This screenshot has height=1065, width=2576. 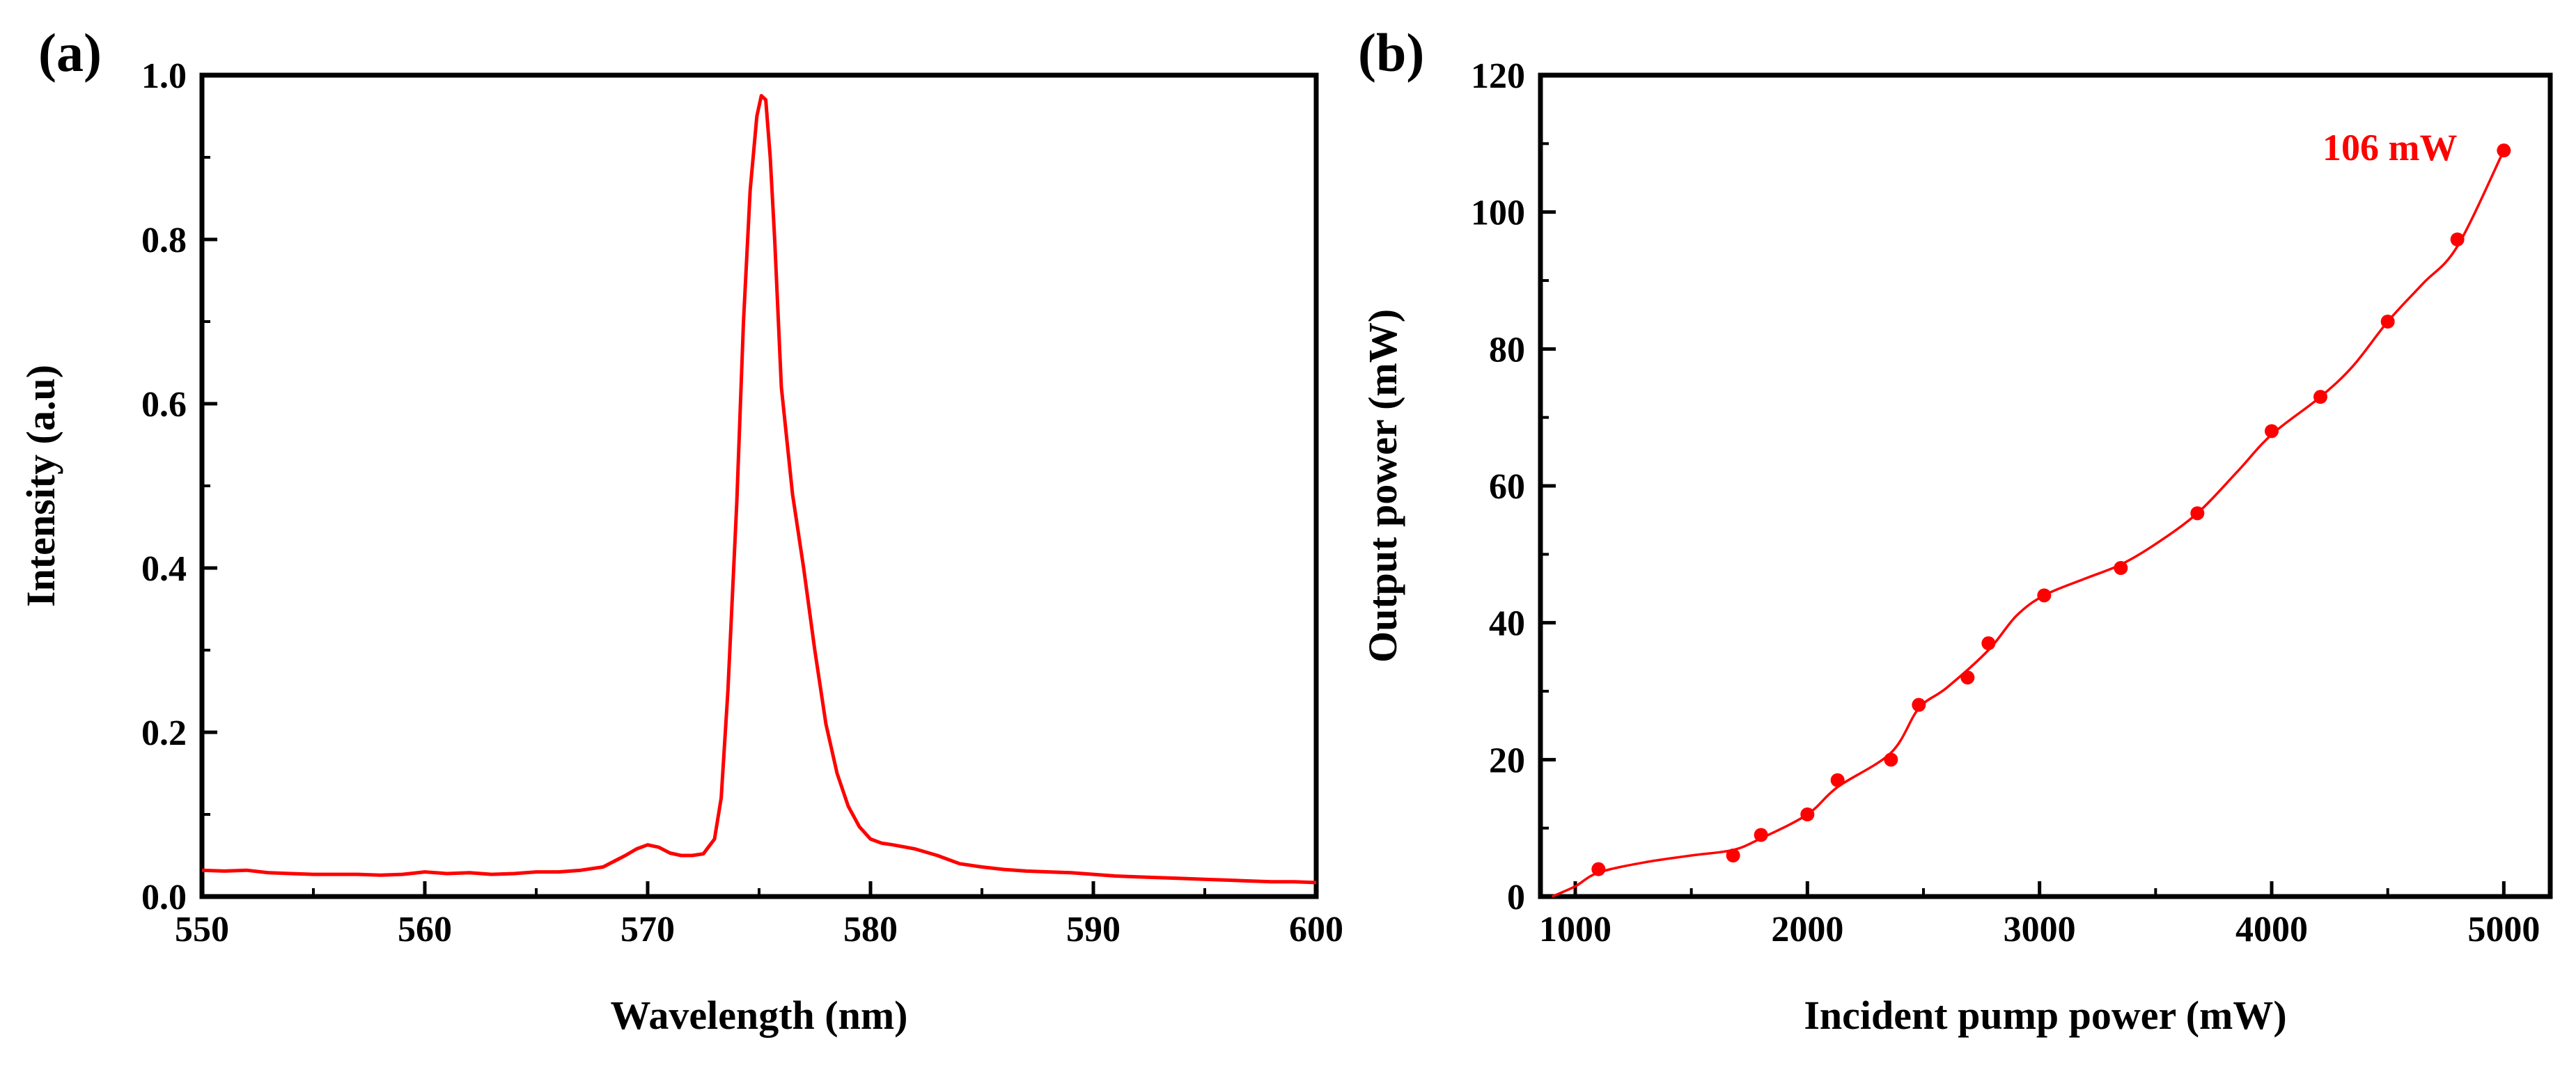 What do you see at coordinates (164, 76) in the screenshot?
I see `panel-a-y-tick-label: 1.0` at bounding box center [164, 76].